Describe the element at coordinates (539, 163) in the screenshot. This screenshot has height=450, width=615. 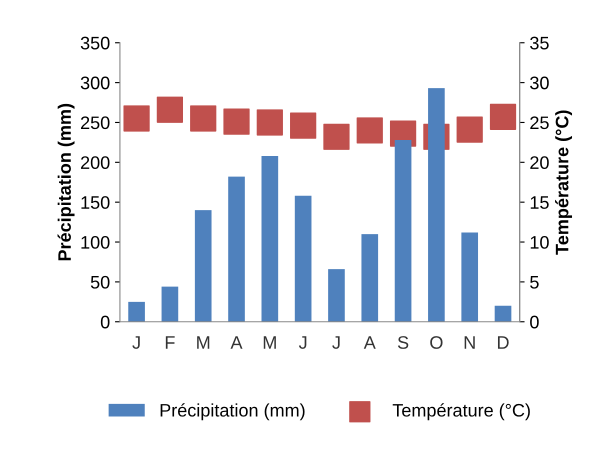
I see `y2-tick-label: 20` at that location.